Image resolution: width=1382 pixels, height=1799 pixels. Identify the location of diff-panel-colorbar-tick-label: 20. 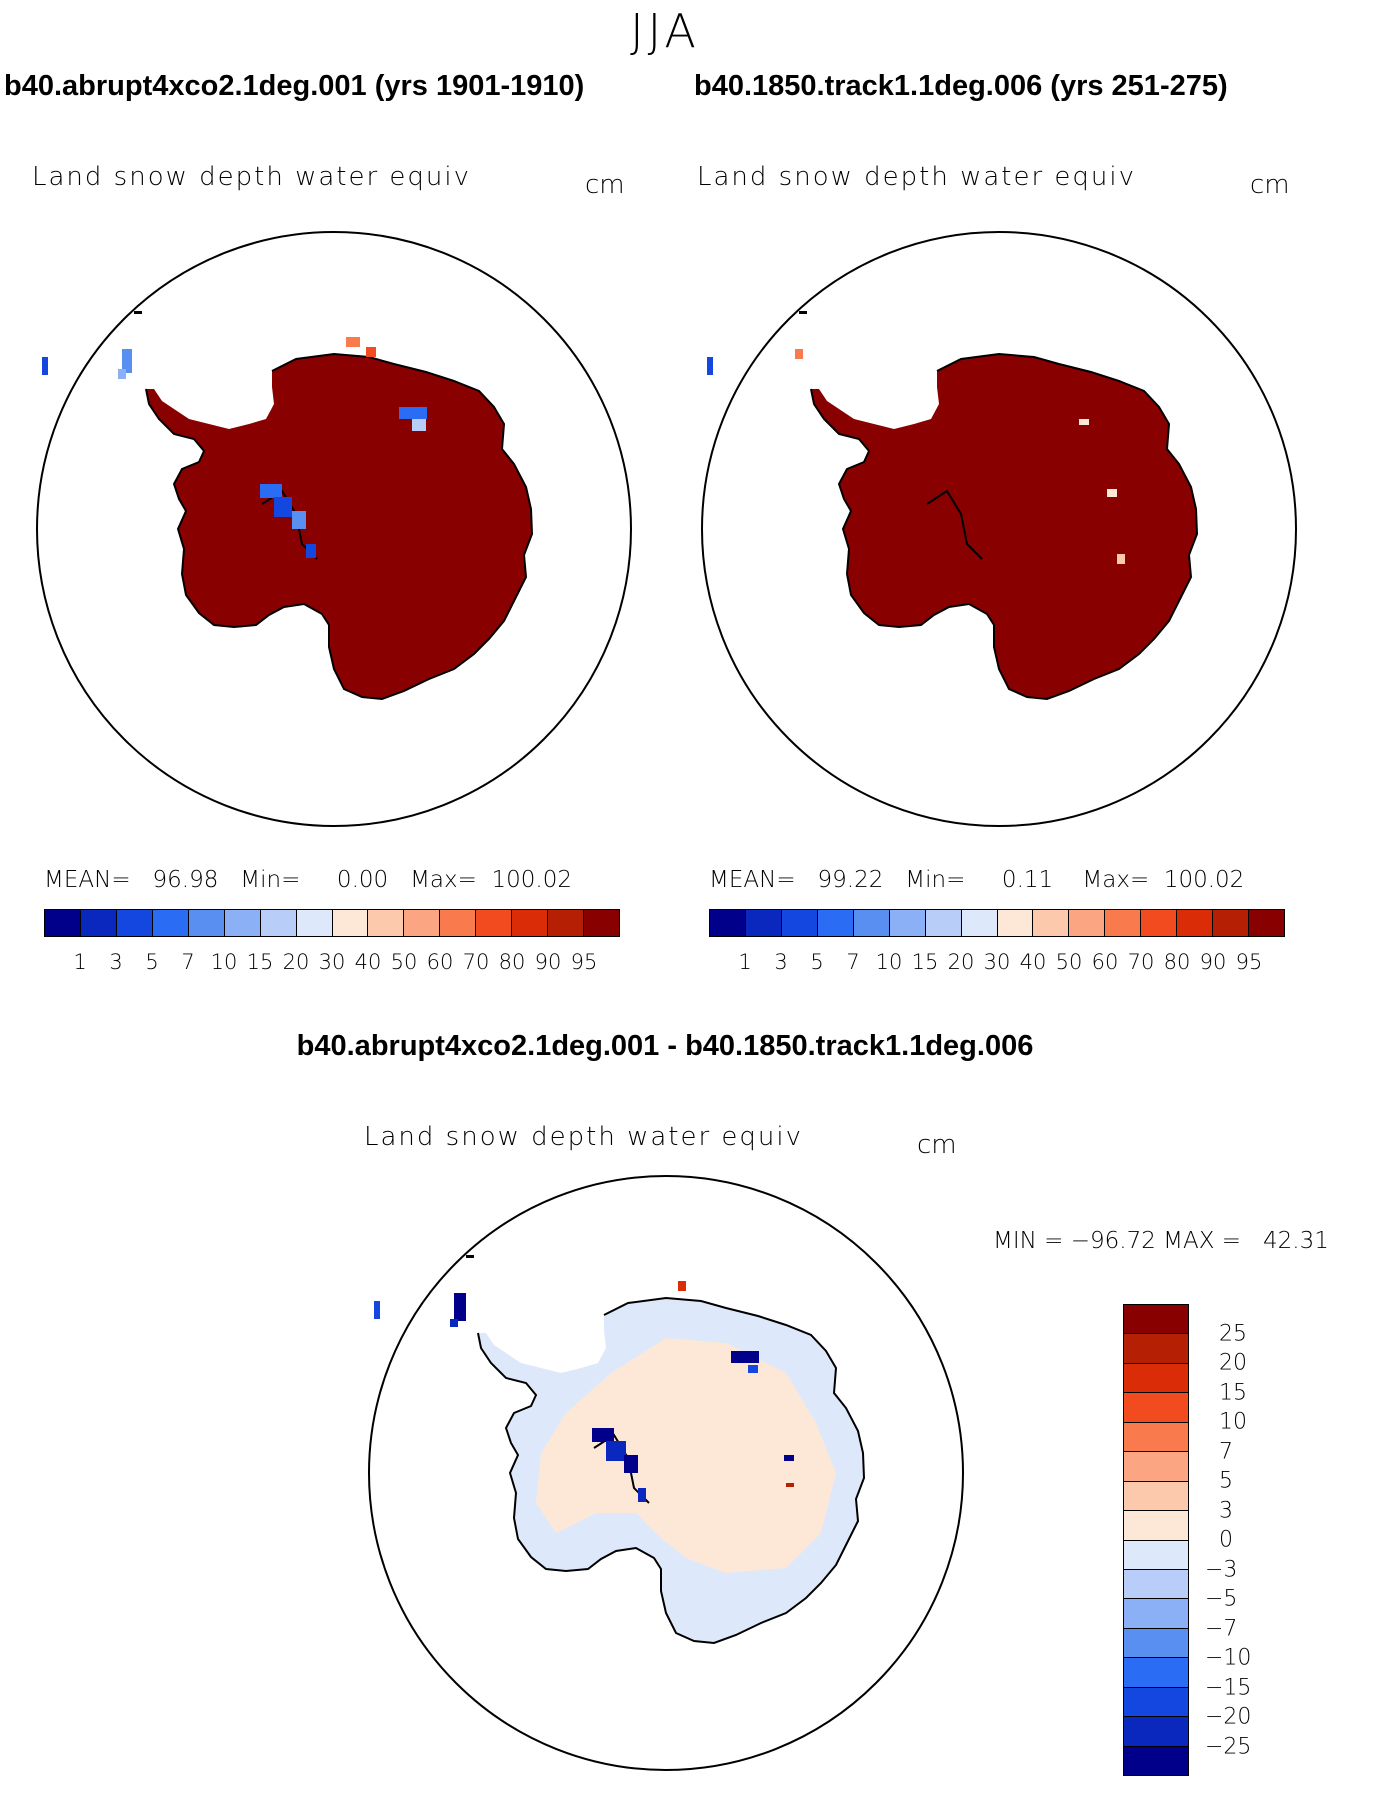
(1233, 1363).